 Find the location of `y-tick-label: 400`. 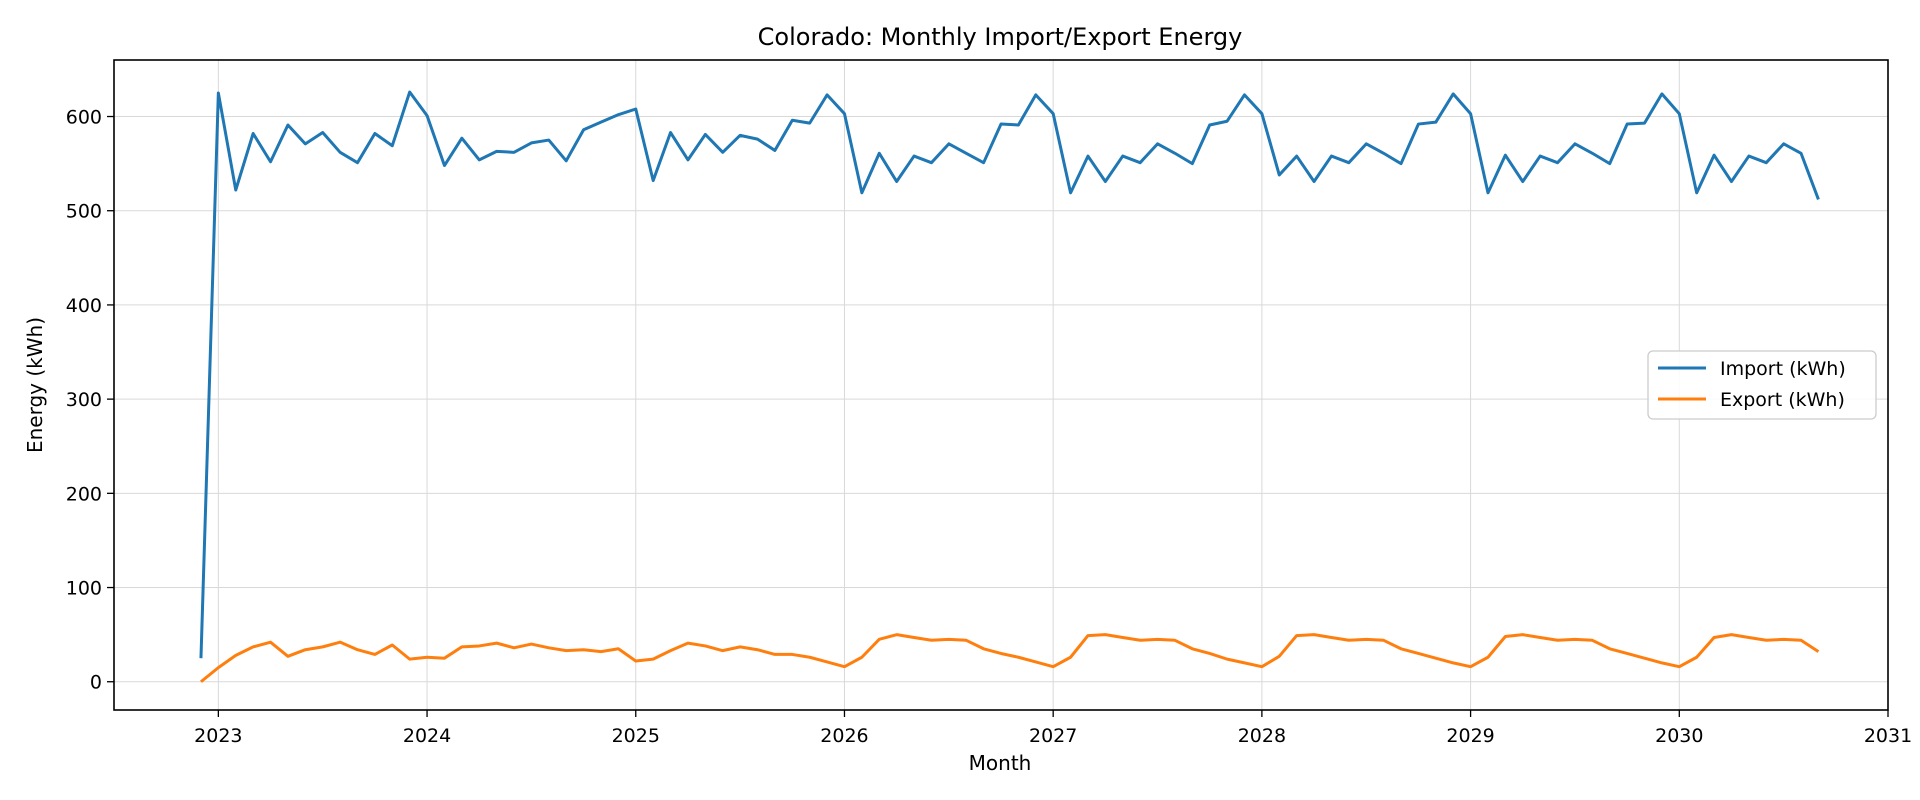

y-tick-label: 400 is located at coordinates (84, 306).